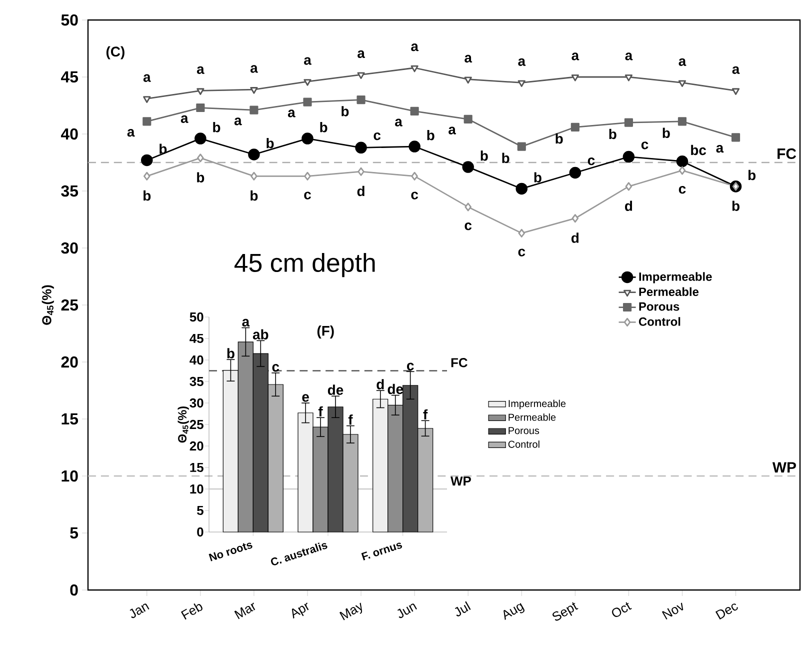  Describe the element at coordinates (673, 611) in the screenshot. I see `x-tick-label: Nov` at that location.